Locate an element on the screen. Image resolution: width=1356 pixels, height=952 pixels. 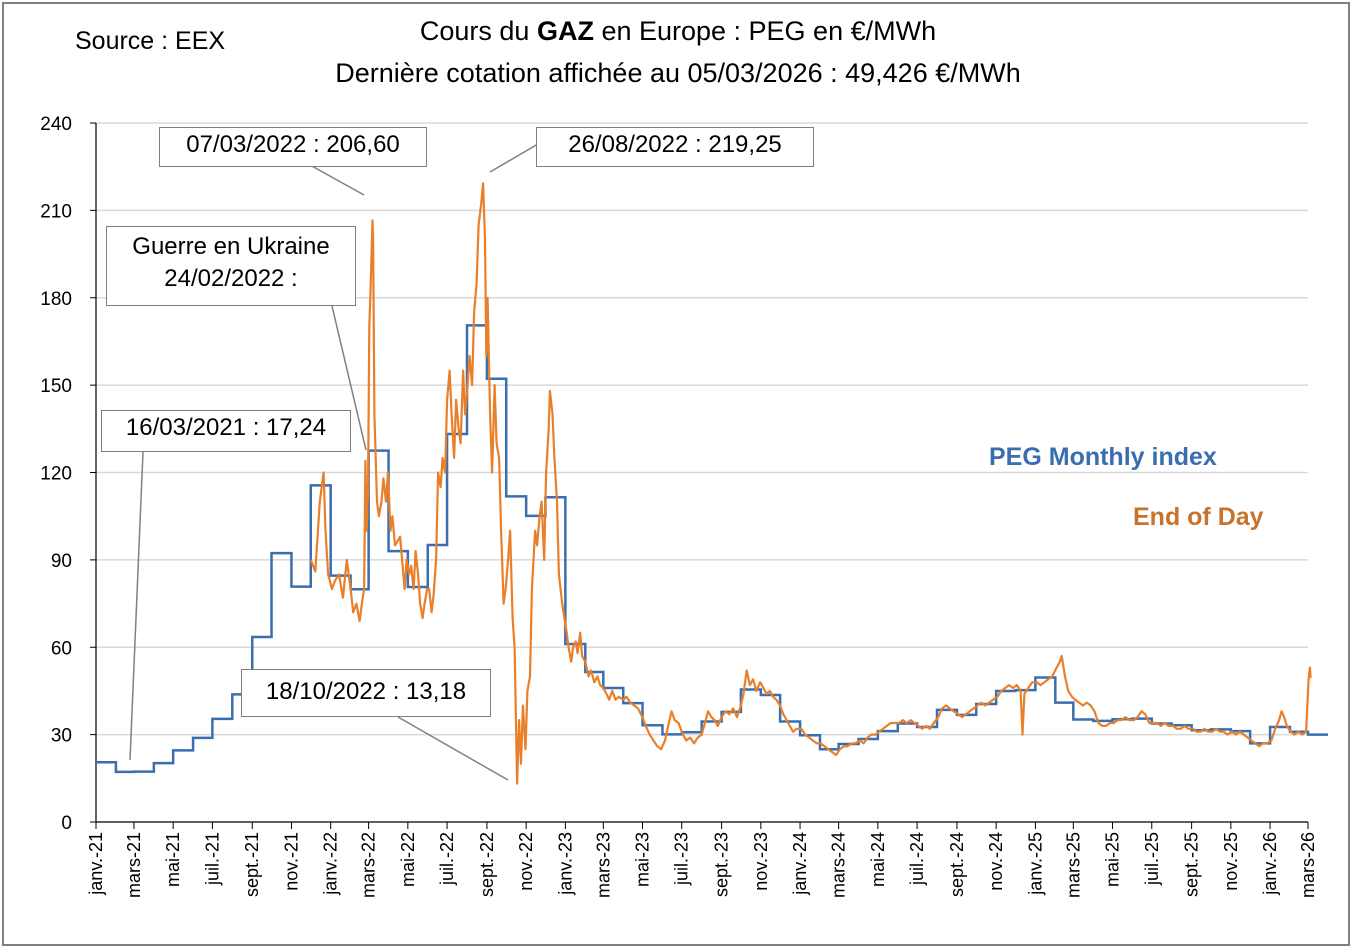
x-tick-label: juil.-23 is located at coordinates (682, 859).